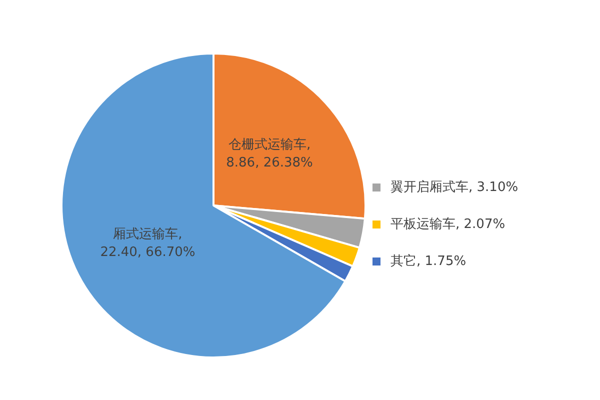 The height and width of the screenshot is (400, 600). Describe the element at coordinates (454, 187) in the screenshot. I see `legend-label: 翼开启厢式车, 3.10%` at that location.